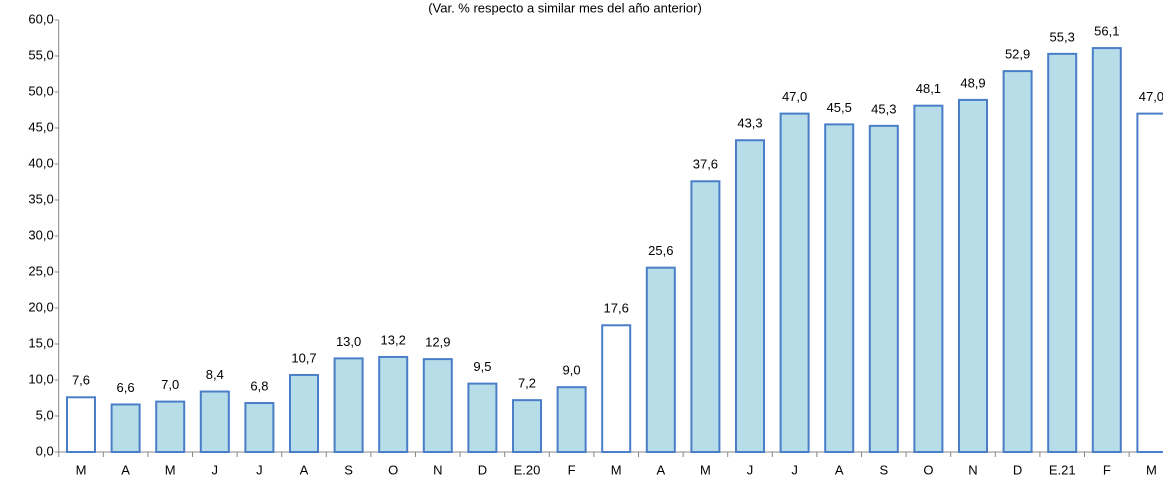  Describe the element at coordinates (883, 108) in the screenshot. I see `value-label: 45,3` at that location.